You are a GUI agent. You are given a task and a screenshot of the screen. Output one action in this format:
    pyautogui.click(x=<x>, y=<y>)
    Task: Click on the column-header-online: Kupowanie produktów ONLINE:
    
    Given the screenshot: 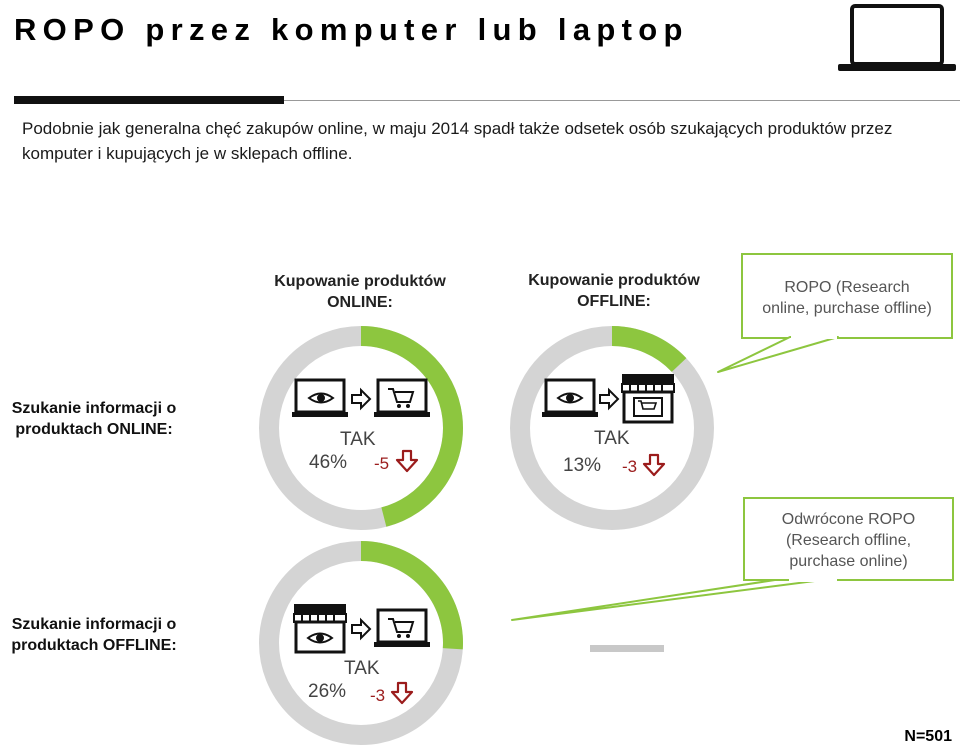 What is the action you would take?
    pyautogui.click(x=360, y=292)
    